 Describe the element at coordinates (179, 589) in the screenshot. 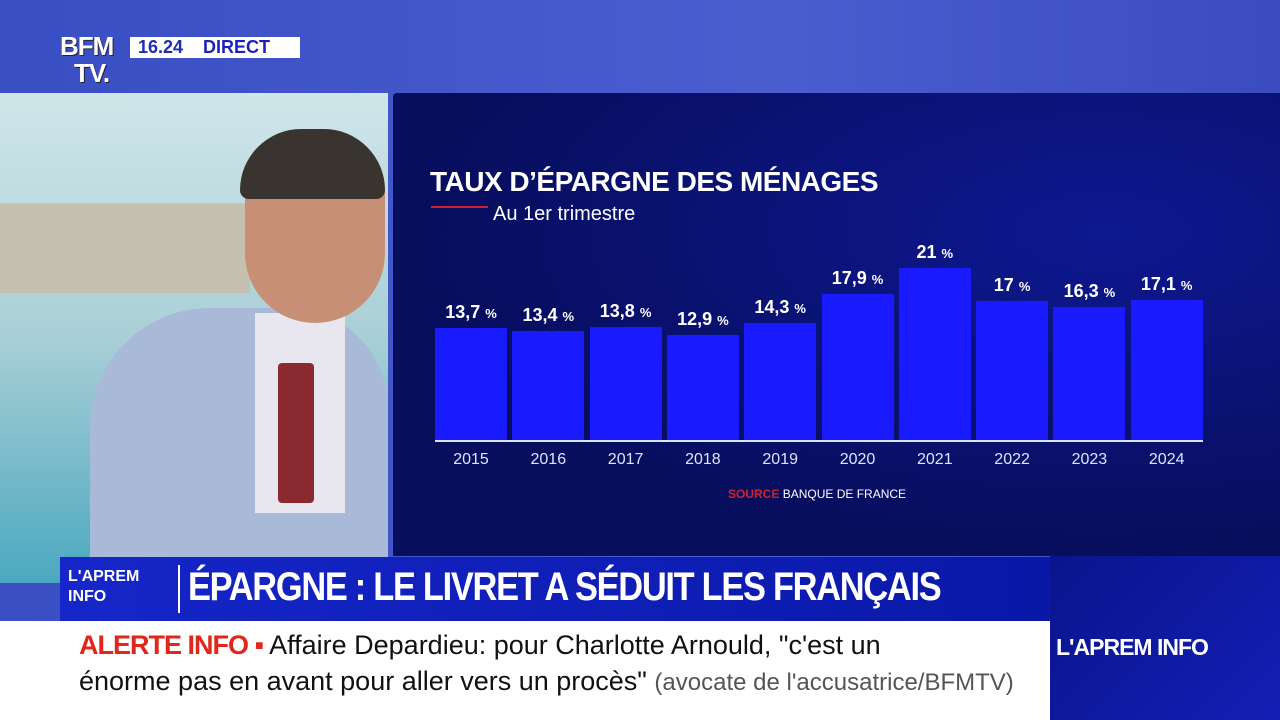

I see `banner-separator` at that location.